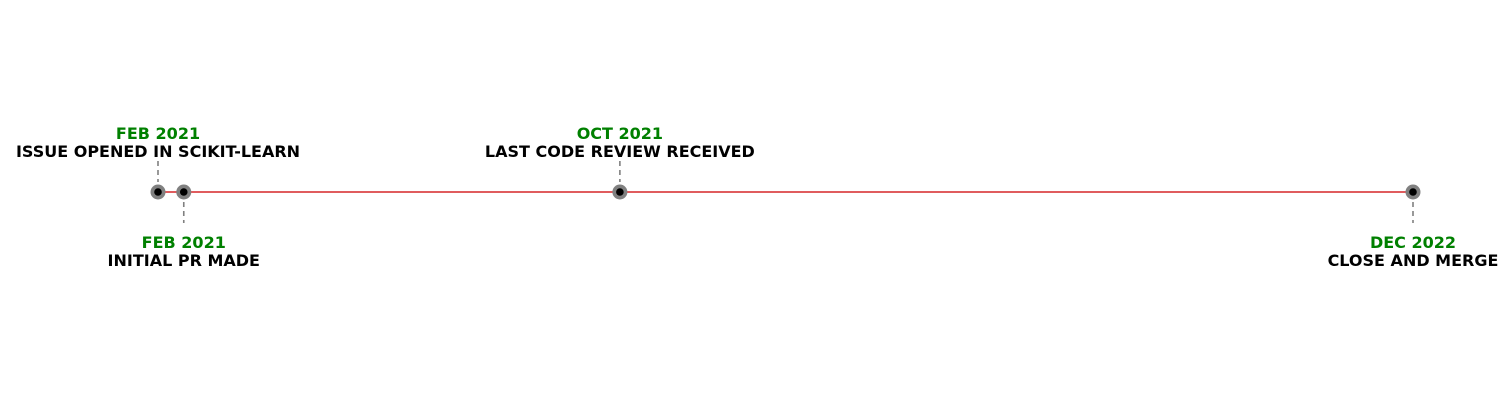 This screenshot has height=411, width=1511. What do you see at coordinates (184, 242) in the screenshot?
I see `event-date-label-2: FEB 2021` at bounding box center [184, 242].